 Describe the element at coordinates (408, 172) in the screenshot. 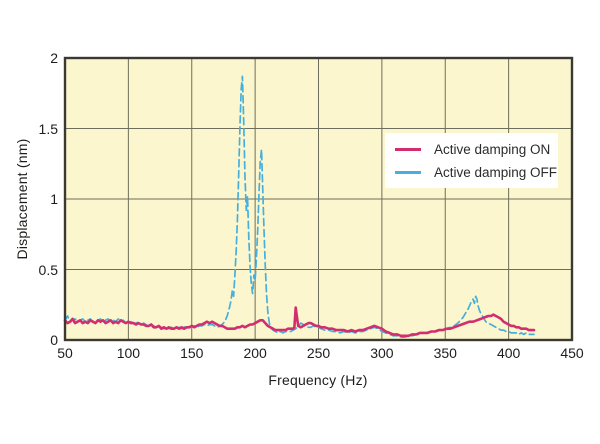

I see `legend-swatch-damping-off` at that location.